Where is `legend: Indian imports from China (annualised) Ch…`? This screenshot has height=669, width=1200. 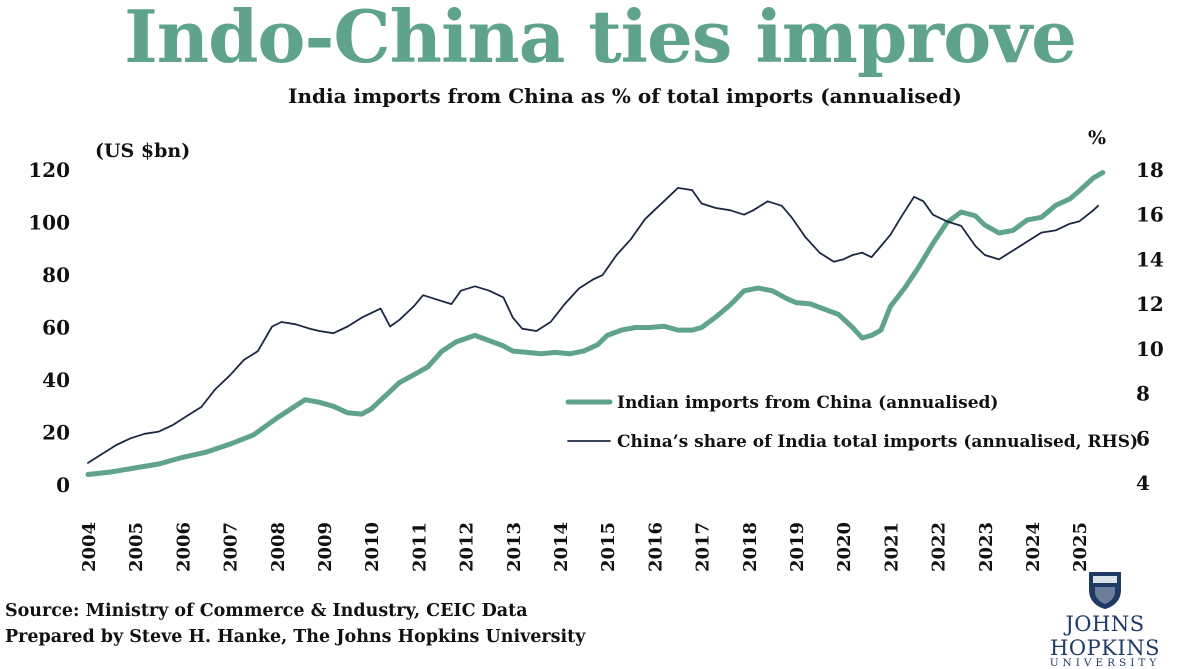
legend: Indian imports from China (annualised) Ch… is located at coordinates (851, 422).